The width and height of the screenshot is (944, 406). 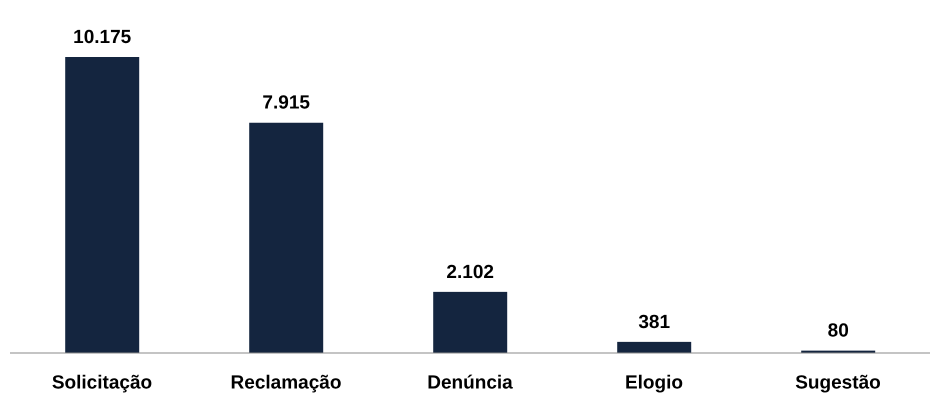 What do you see at coordinates (654, 383) in the screenshot?
I see `x-tick-label: Elogio` at bounding box center [654, 383].